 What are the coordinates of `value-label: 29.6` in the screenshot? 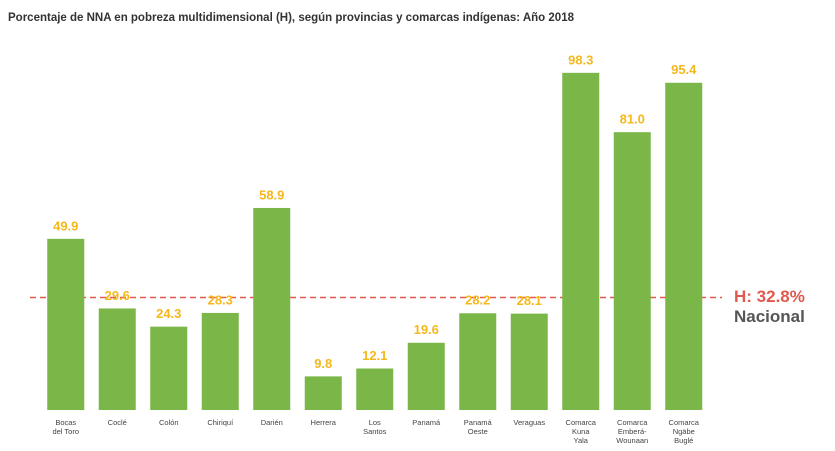 It's located at (117, 295).